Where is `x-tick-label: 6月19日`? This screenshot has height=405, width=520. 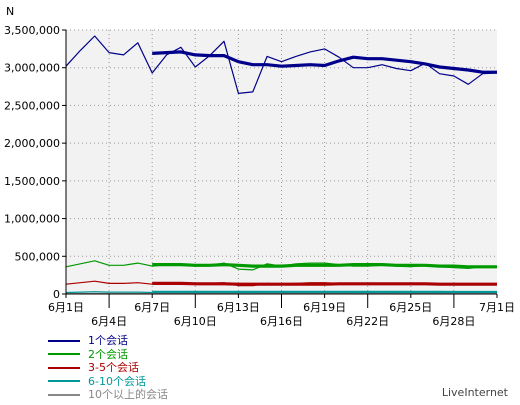
x-tick-label: 6月19日 is located at coordinates (324, 307).